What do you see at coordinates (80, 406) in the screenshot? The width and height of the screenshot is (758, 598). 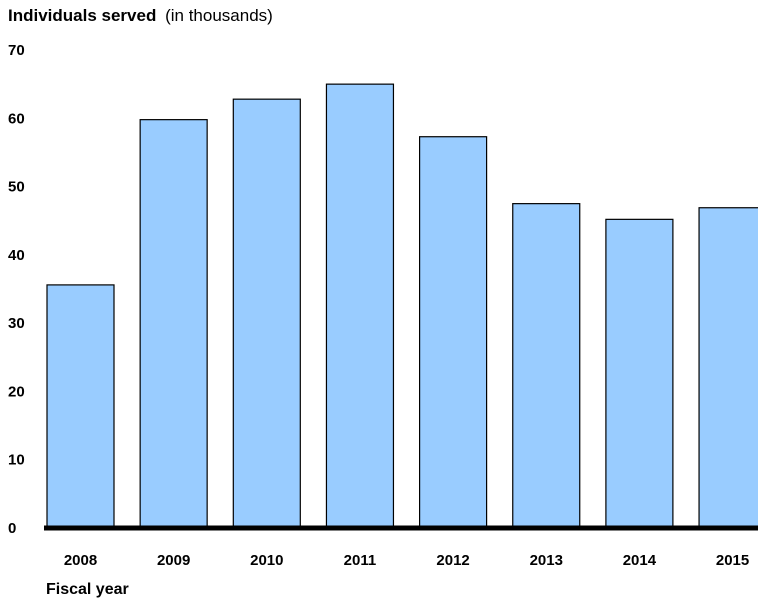 I see `bar-2008` at bounding box center [80, 406].